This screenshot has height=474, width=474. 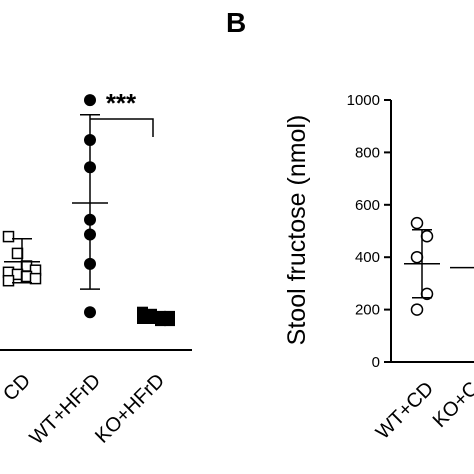 I want to click on panel-a-category-label-wt-hfrd: WT+HFrD, so click(x=66, y=410).